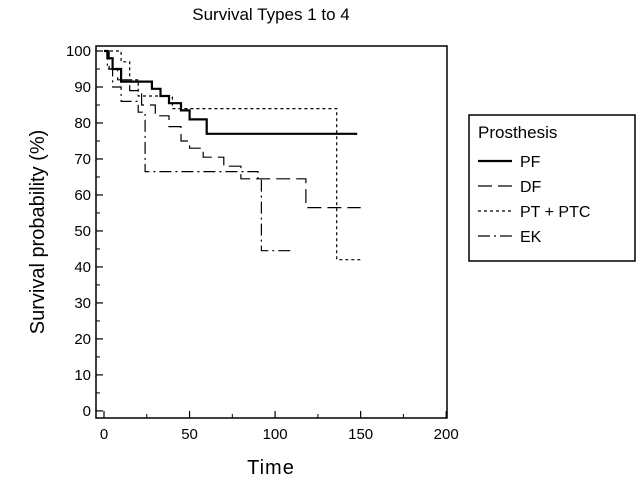 This screenshot has height=482, width=641. I want to click on chart-title: Survival Types 1 to 4, so click(271, 14).